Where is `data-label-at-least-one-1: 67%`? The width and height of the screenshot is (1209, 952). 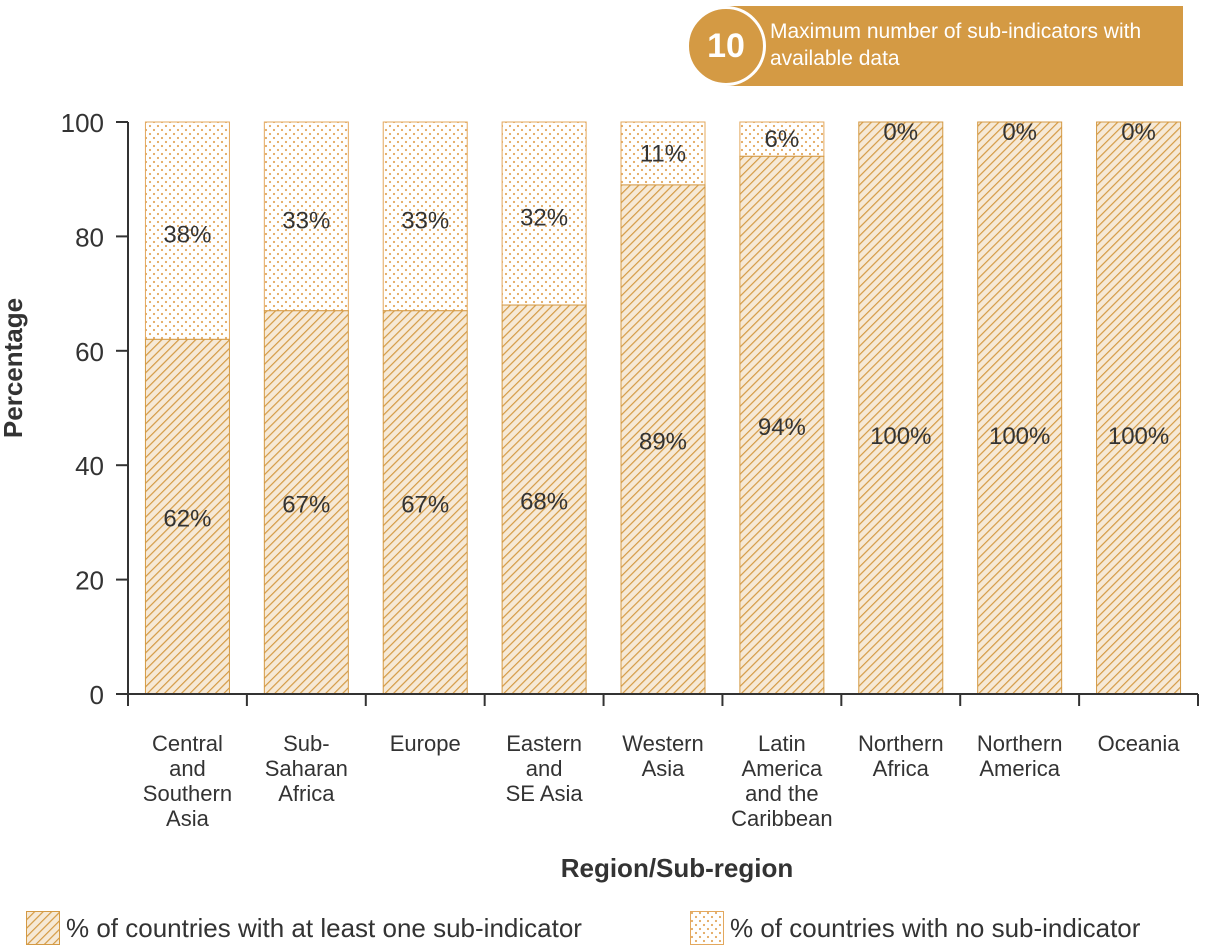
data-label-at-least-one-1: 67% is located at coordinates (306, 504).